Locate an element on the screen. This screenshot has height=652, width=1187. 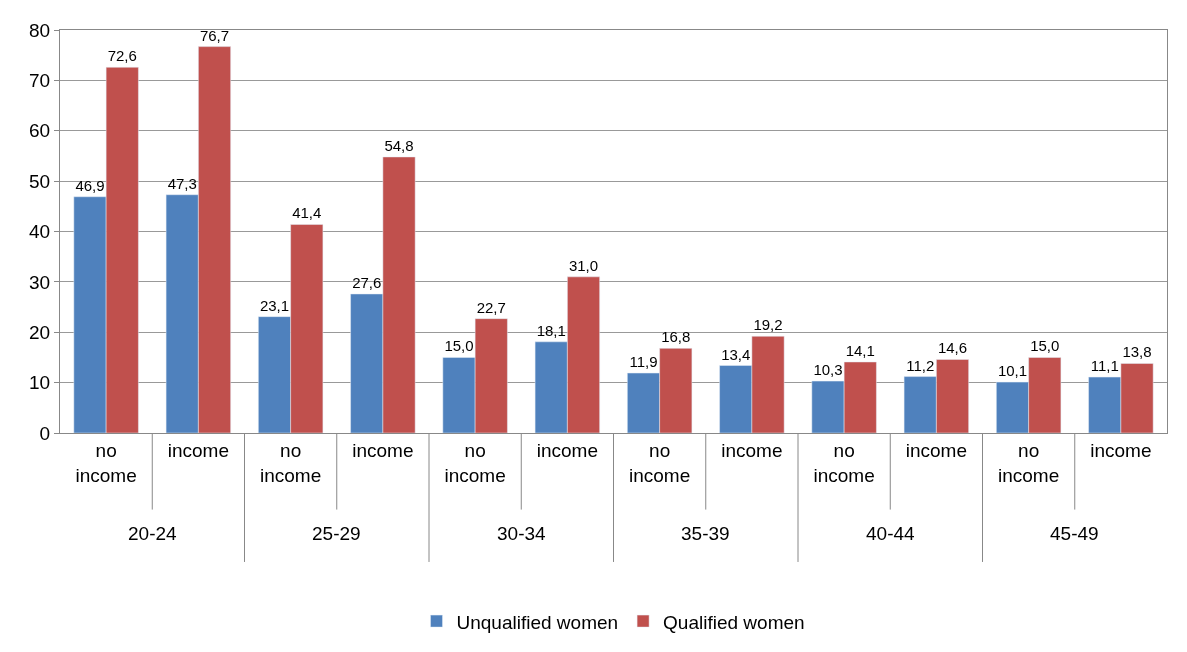
y-tick-label: 0 is located at coordinates (45, 433).